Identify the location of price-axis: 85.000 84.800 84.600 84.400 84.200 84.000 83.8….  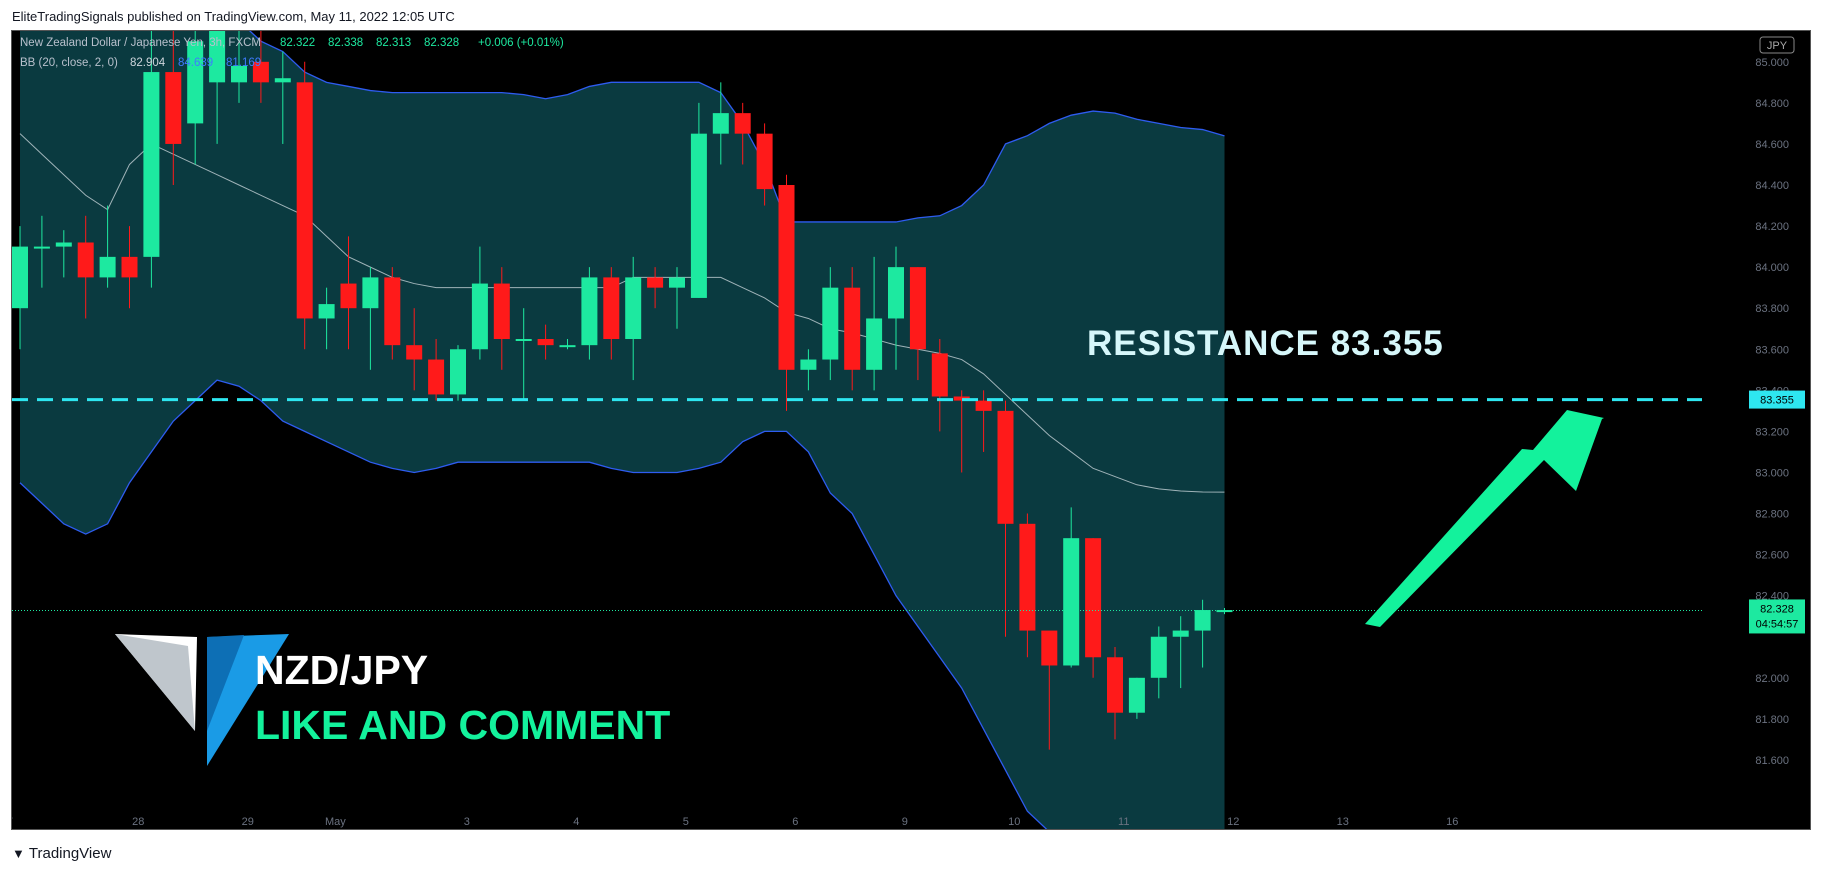
(1777, 412).